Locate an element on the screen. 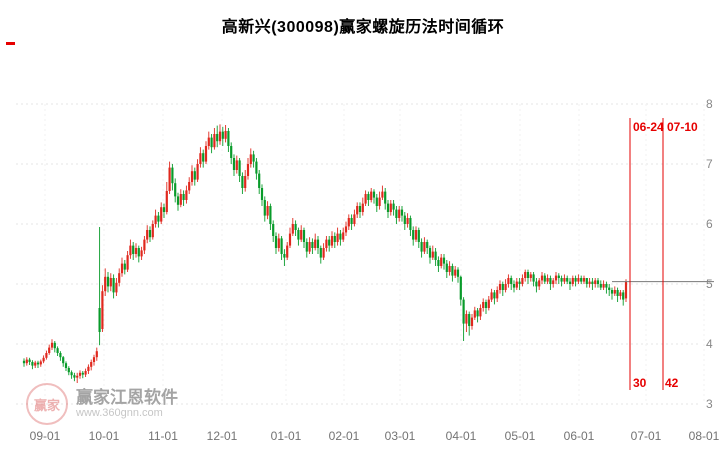 The height and width of the screenshot is (450, 726). watermark-name: 赢家江恩软件 is located at coordinates (127, 397).